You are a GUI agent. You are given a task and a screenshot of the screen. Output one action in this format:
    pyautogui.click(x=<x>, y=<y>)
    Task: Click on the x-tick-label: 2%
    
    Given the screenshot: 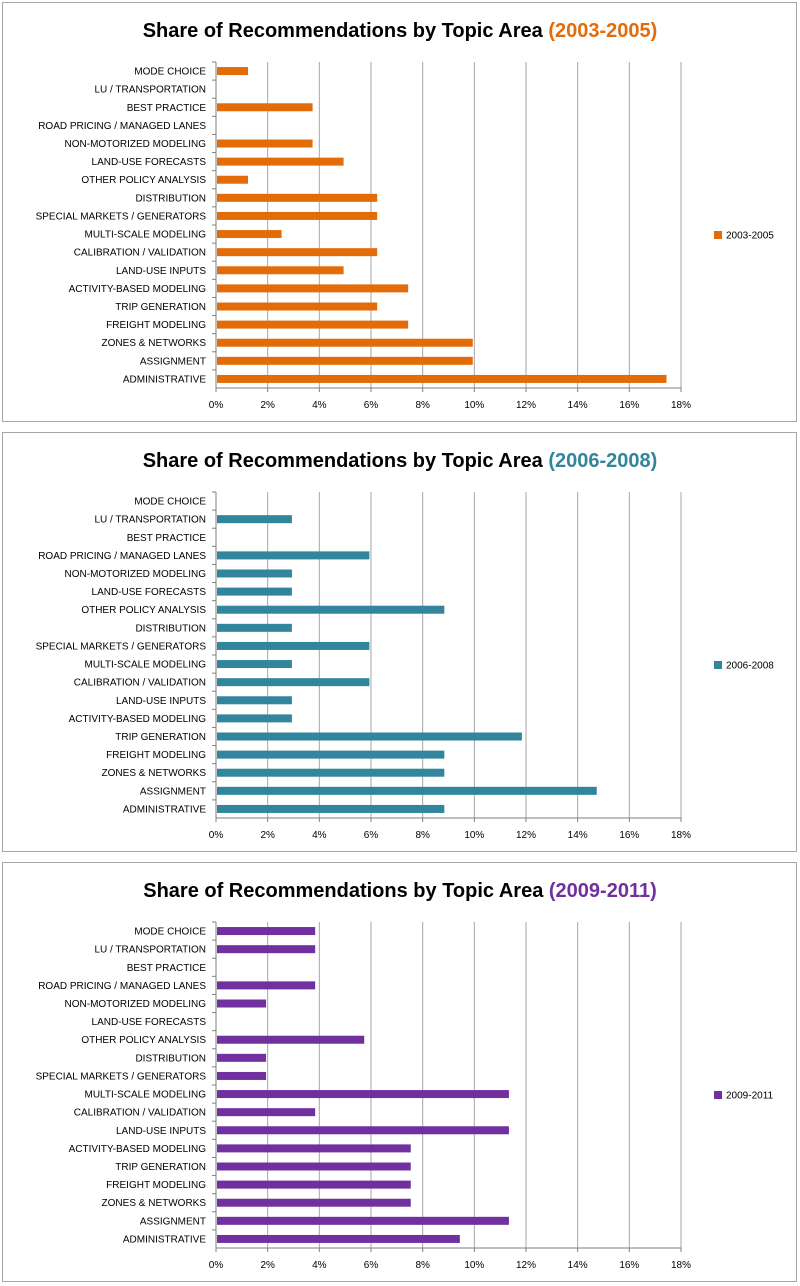 What is the action you would take?
    pyautogui.click(x=267, y=405)
    